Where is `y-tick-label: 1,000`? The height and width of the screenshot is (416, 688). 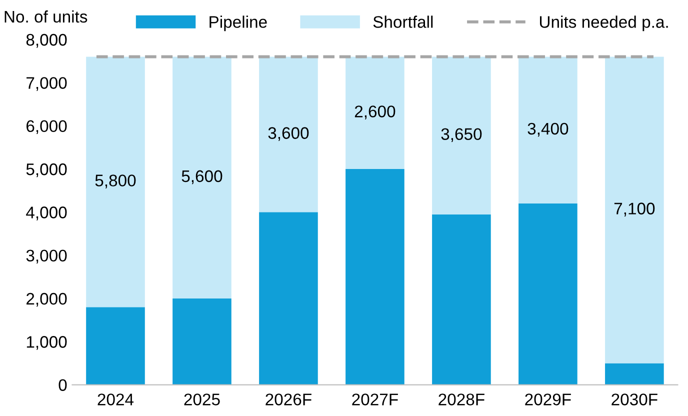 y-tick-label: 1,000 is located at coordinates (46, 343).